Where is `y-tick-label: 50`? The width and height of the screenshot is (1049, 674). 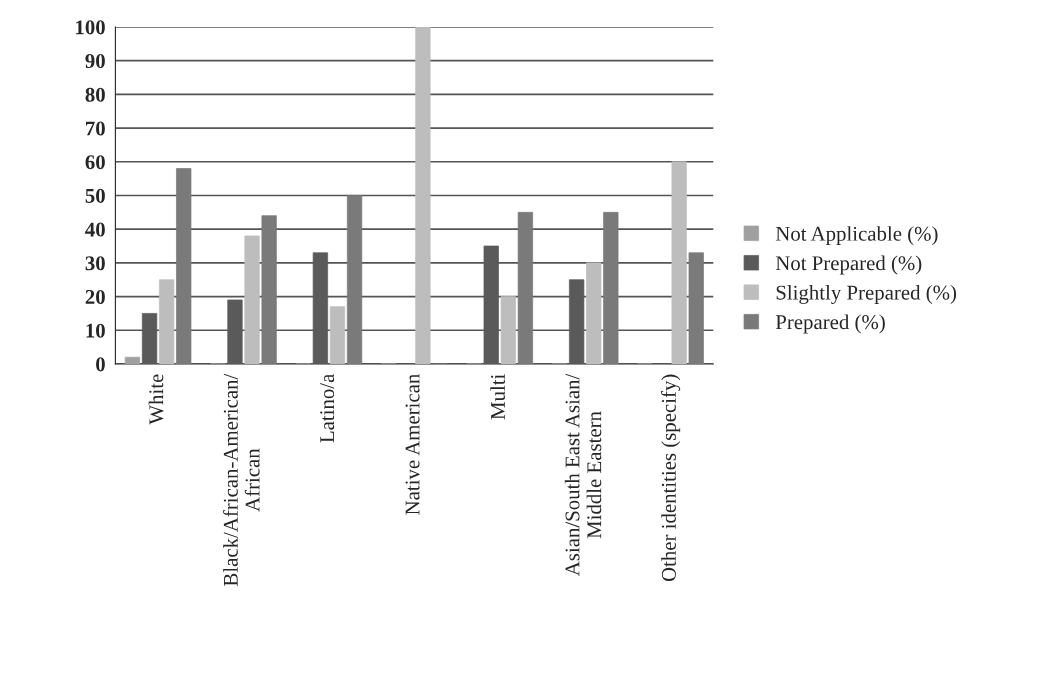
y-tick-label: 50 is located at coordinates (95, 195).